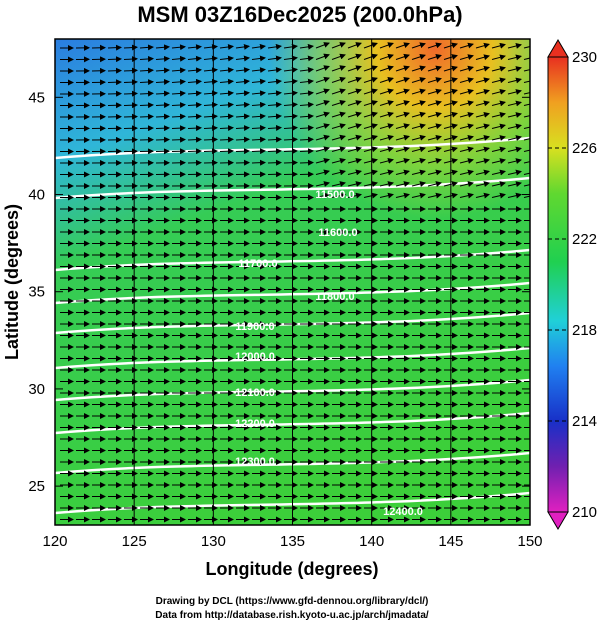 Image resolution: width=599 pixels, height=630 pixels. I want to click on y-tick-label: 30, so click(36, 389).